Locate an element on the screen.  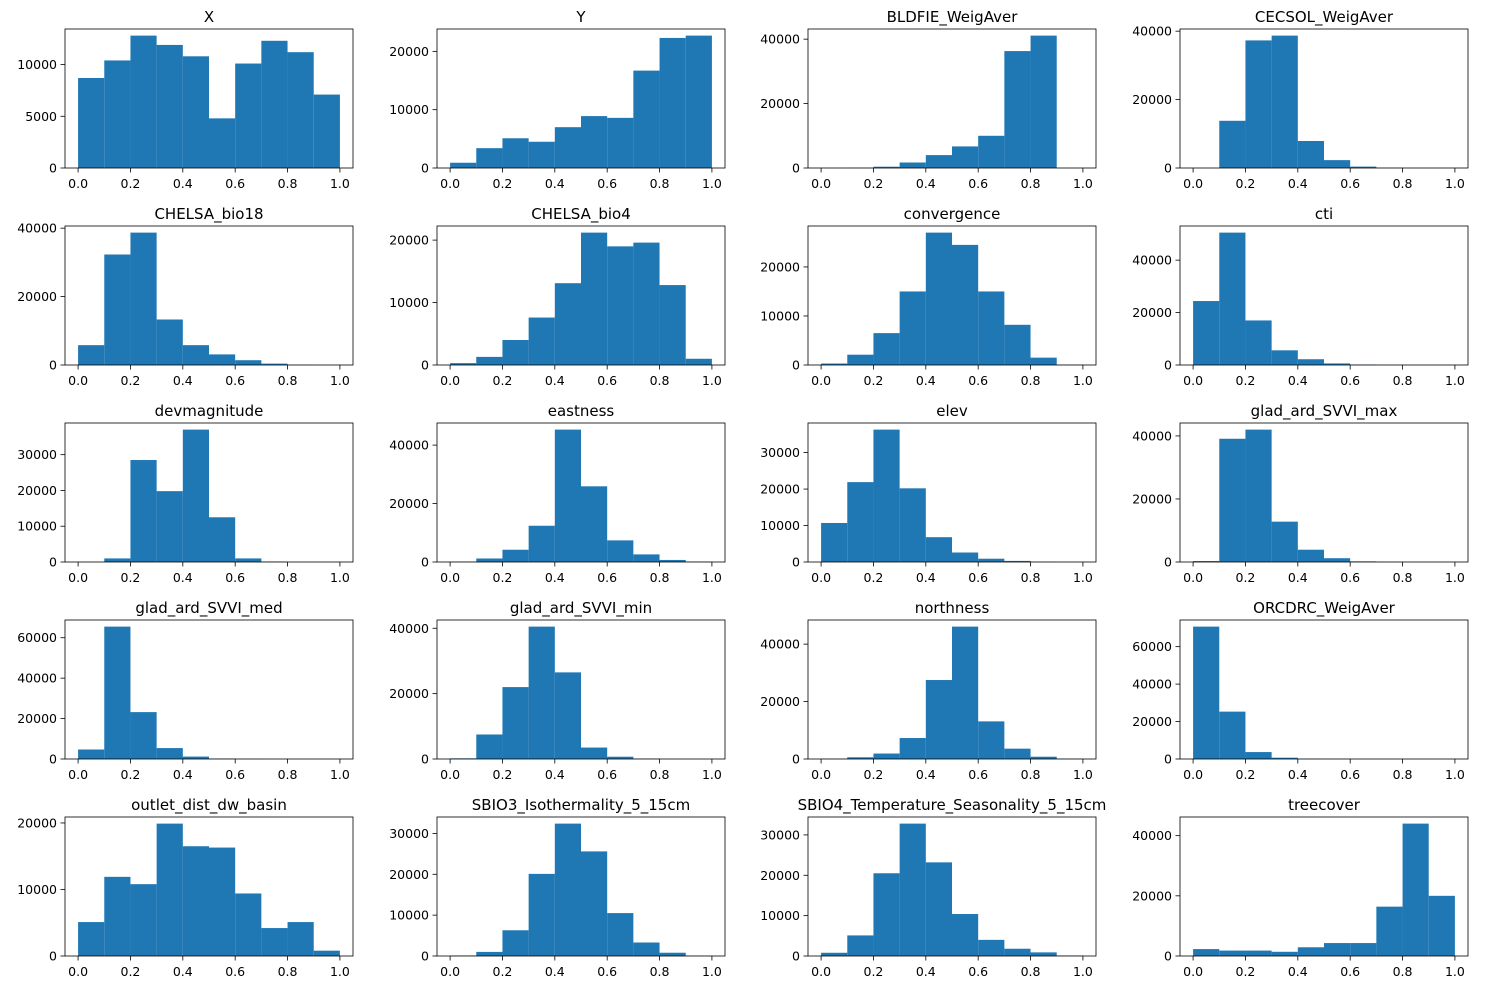
subplot-treecover: 0.0 0.2 0.4 0.6 0.8 1.0 0 20000 40000 treecover is located at coordinates (1300, 887).